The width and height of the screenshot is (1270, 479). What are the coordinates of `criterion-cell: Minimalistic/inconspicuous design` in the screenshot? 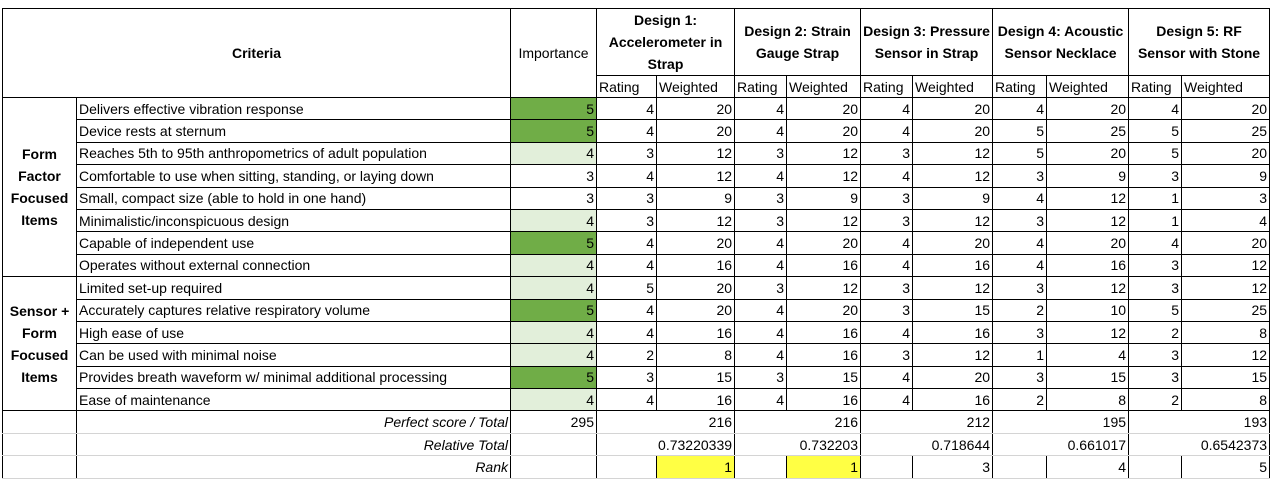 It's located at (293, 220).